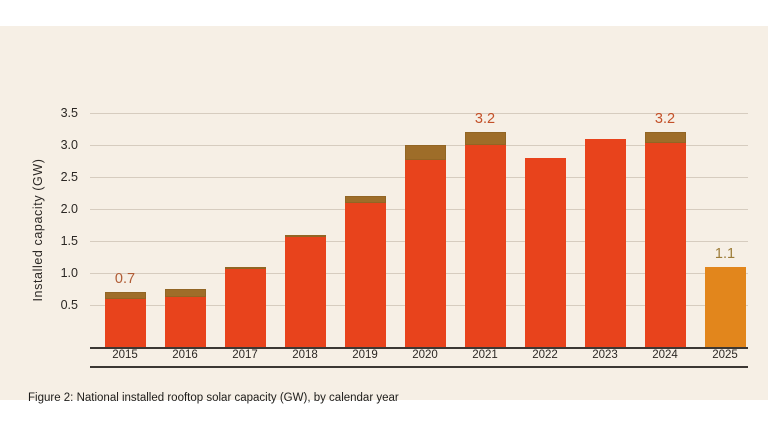 This screenshot has height=432, width=768. Describe the element at coordinates (69, 177) in the screenshot. I see `y-axis-tick-label: 2.5` at that location.